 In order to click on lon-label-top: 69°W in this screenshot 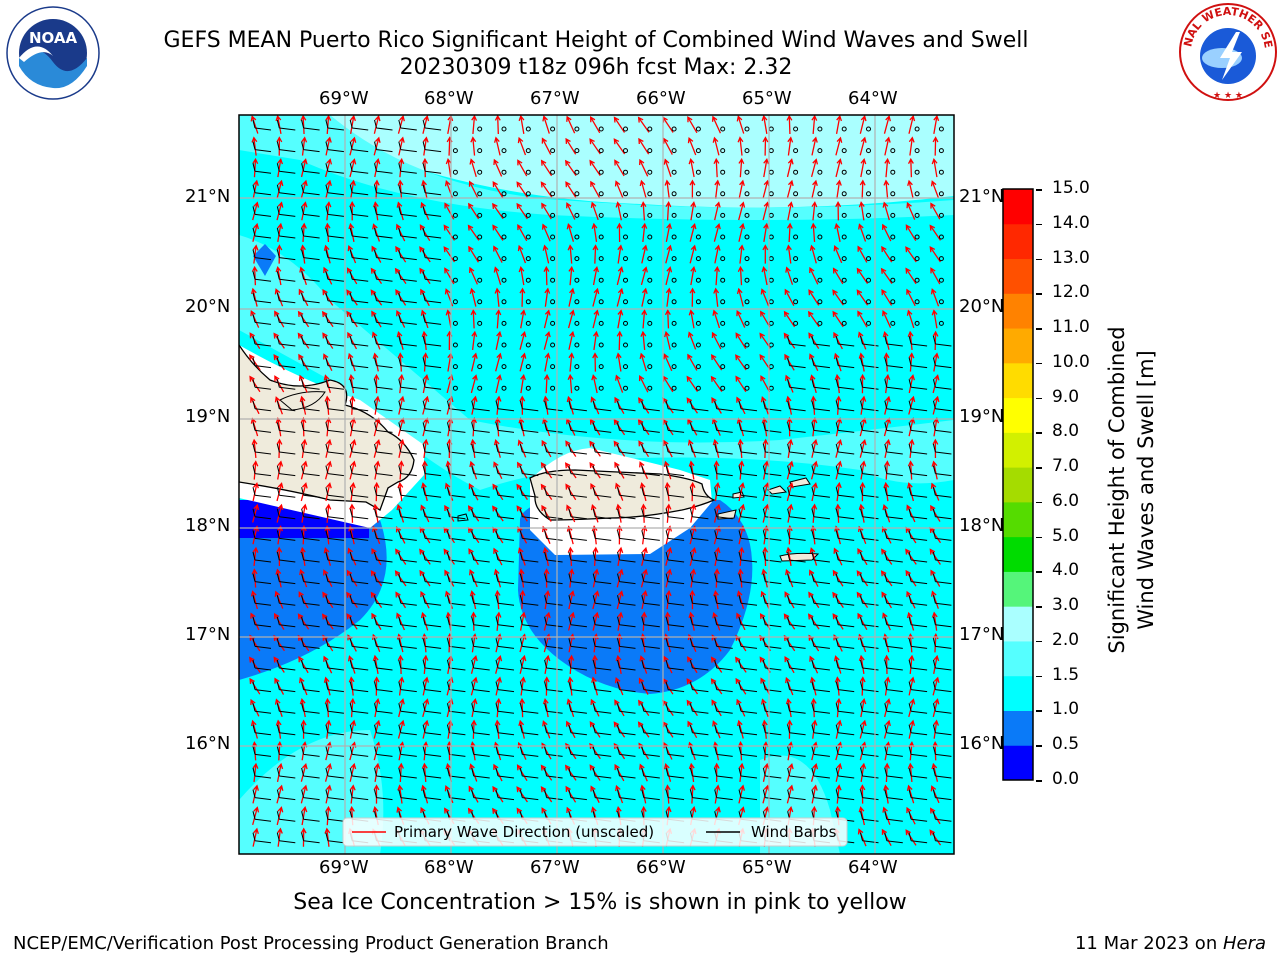, I will do `click(344, 98)`.